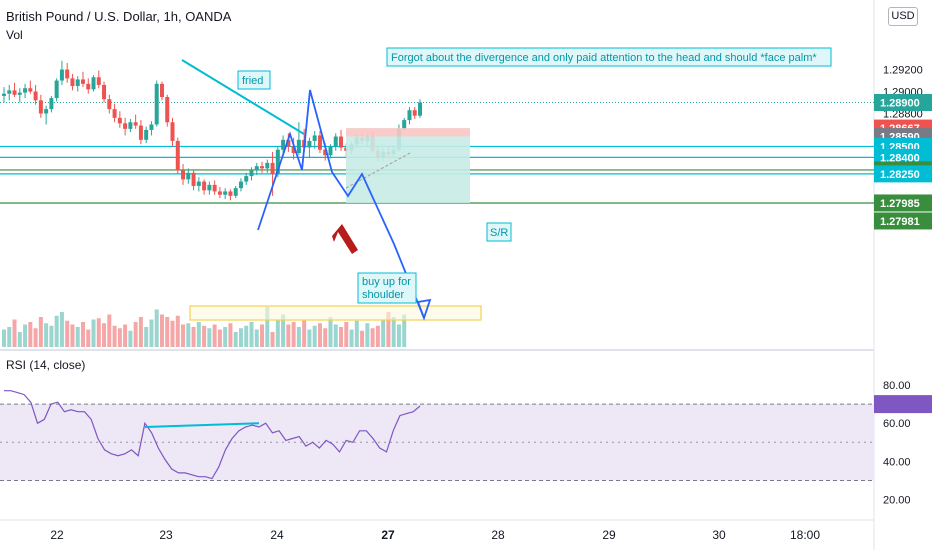  What do you see at coordinates (498, 535) in the screenshot?
I see `time-tick-label: 28` at bounding box center [498, 535].